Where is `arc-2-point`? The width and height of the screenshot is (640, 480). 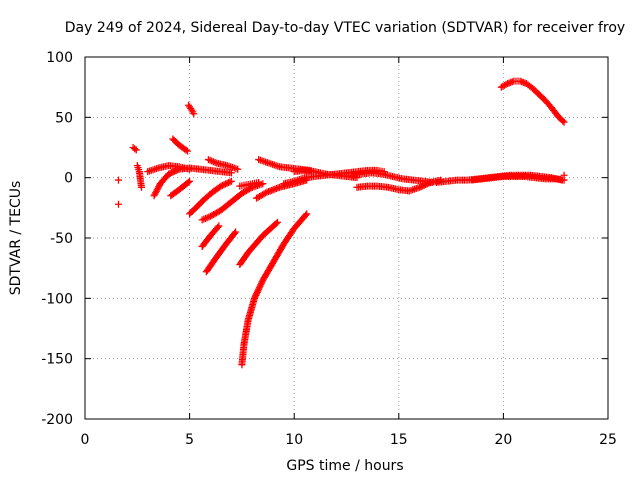 arc-2-point is located at coordinates (135, 149).